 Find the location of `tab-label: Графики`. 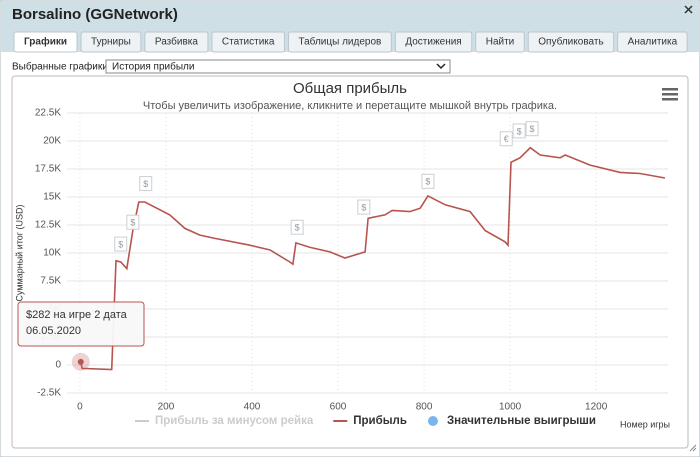

tab-label: Графики is located at coordinates (45, 42).